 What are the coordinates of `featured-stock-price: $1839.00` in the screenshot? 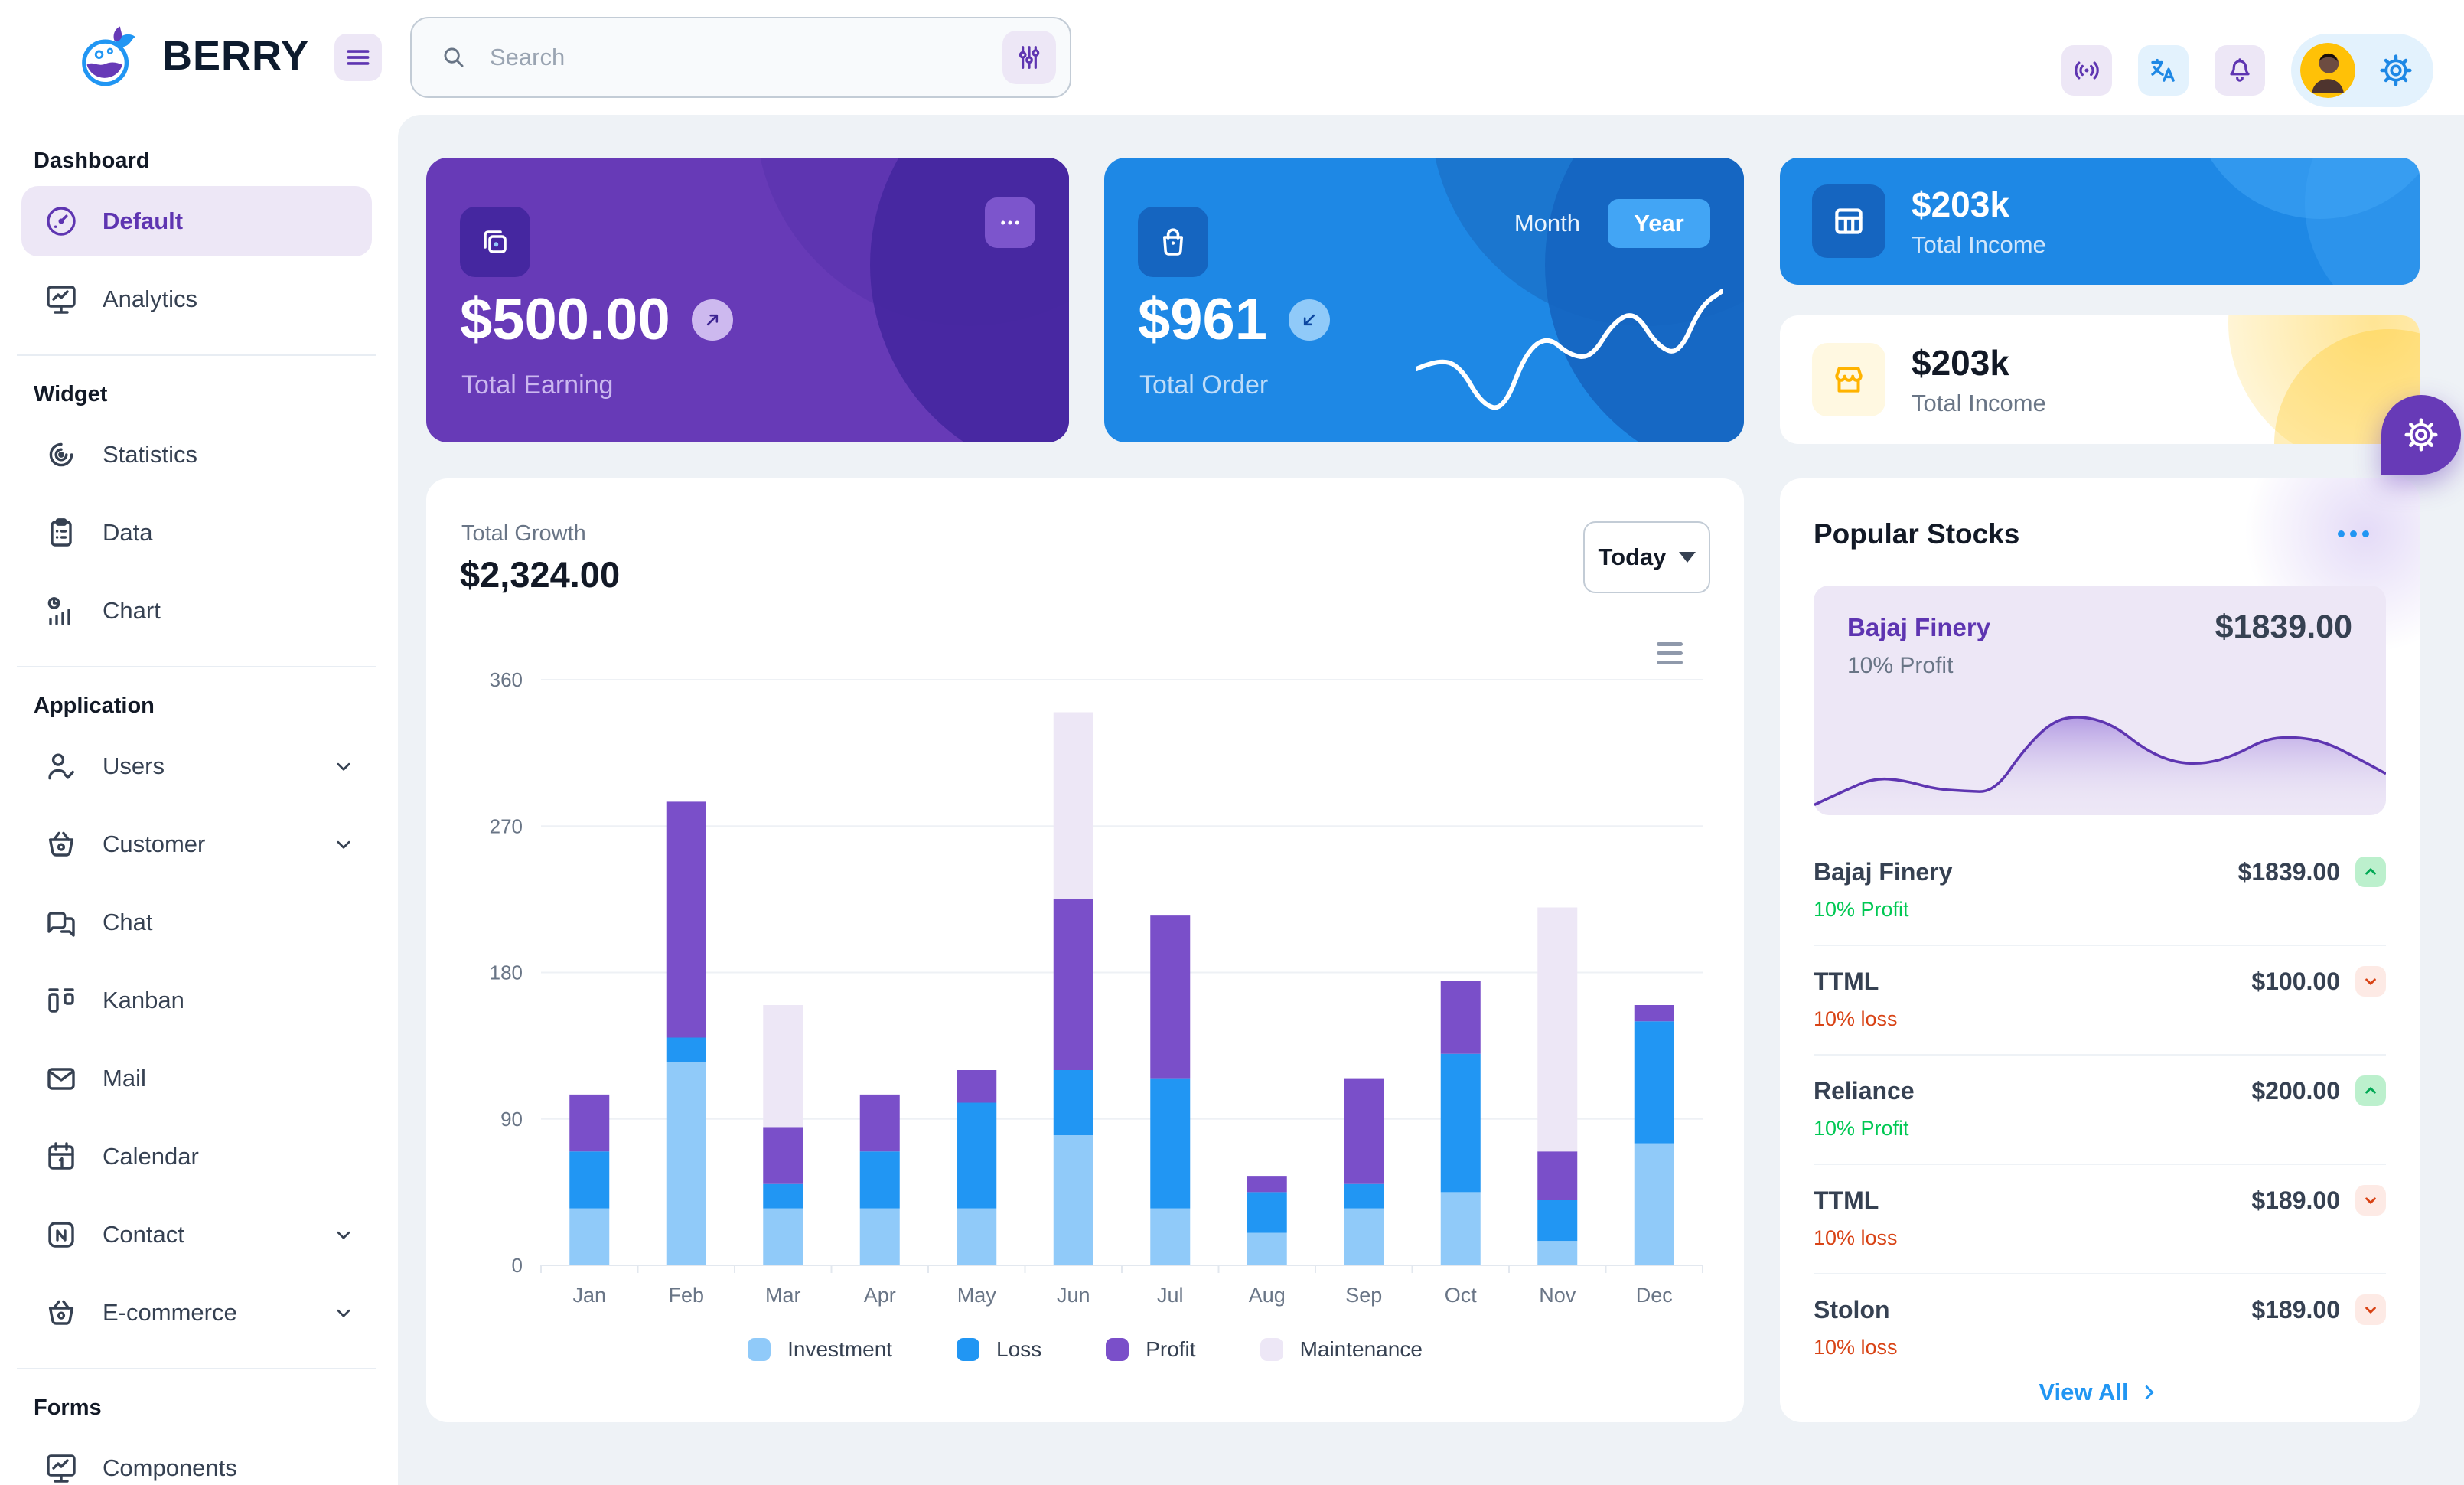 It's located at (2284, 627).